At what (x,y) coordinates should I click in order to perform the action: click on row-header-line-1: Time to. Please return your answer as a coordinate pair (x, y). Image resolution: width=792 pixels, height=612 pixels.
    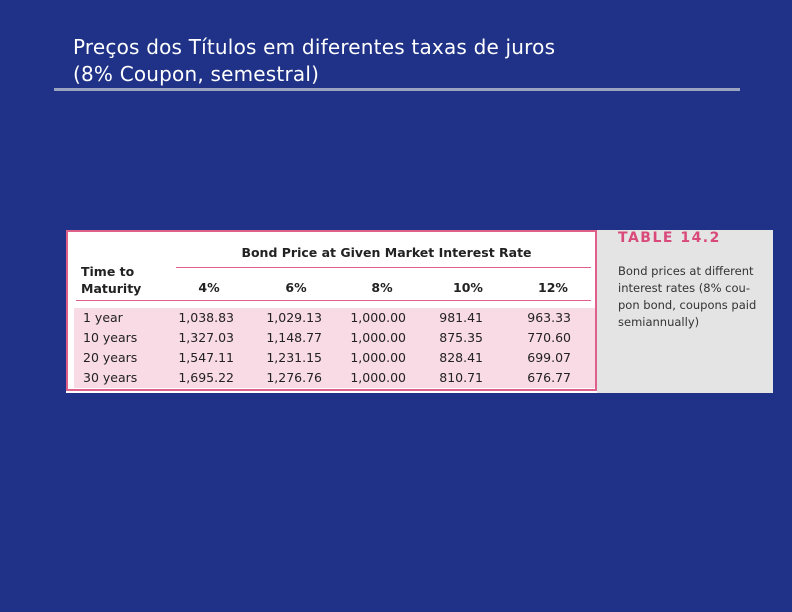
    Looking at the image, I should click on (108, 271).